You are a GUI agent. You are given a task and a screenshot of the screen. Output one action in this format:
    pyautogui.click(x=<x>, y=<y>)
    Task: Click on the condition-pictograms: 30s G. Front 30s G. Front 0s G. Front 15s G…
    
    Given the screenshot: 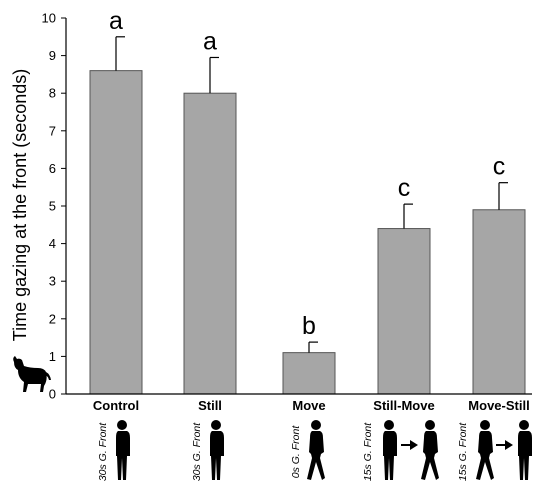 What is the action you would take?
    pyautogui.click(x=314, y=450)
    